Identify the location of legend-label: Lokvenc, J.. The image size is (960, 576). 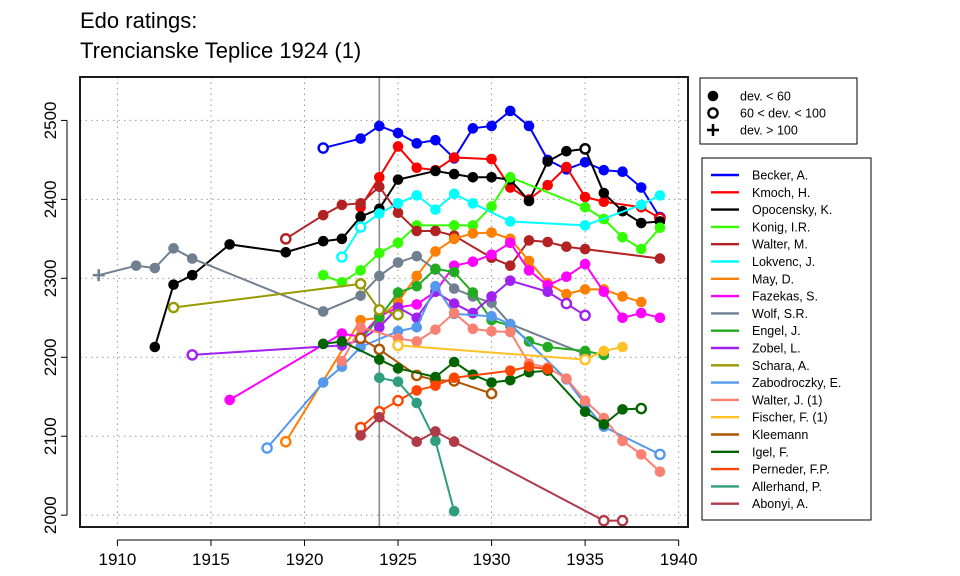
(783, 262).